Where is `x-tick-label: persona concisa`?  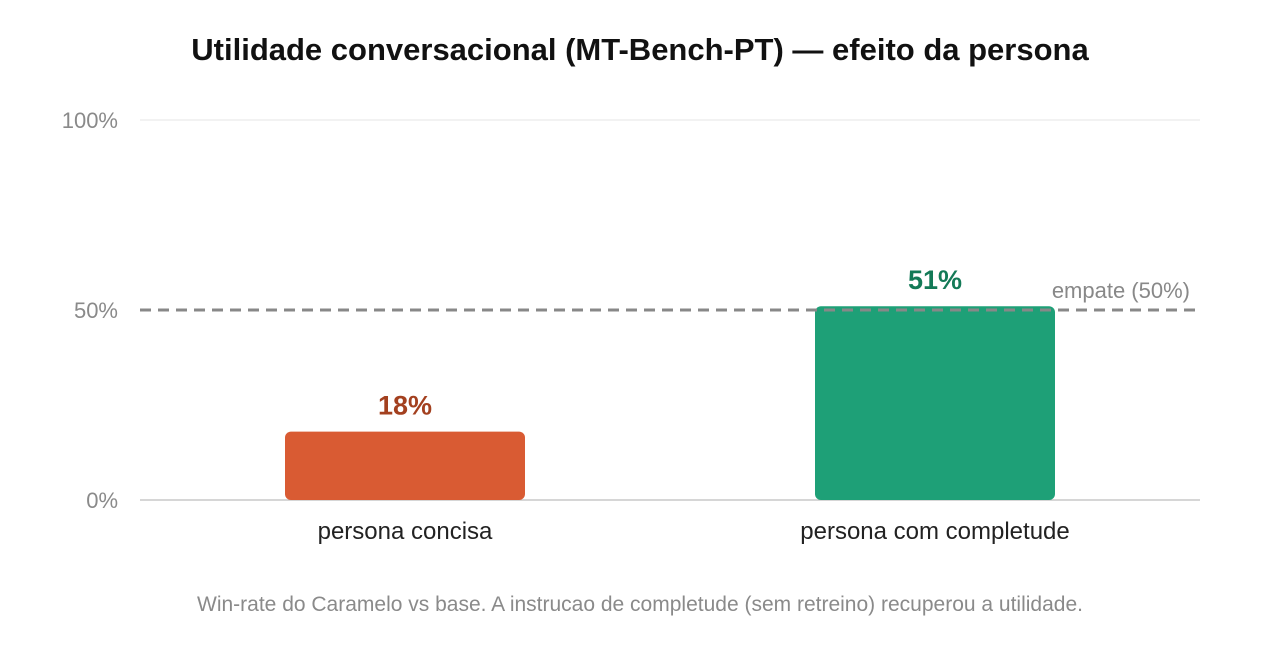
x-tick-label: persona concisa is located at coordinates (405, 531).